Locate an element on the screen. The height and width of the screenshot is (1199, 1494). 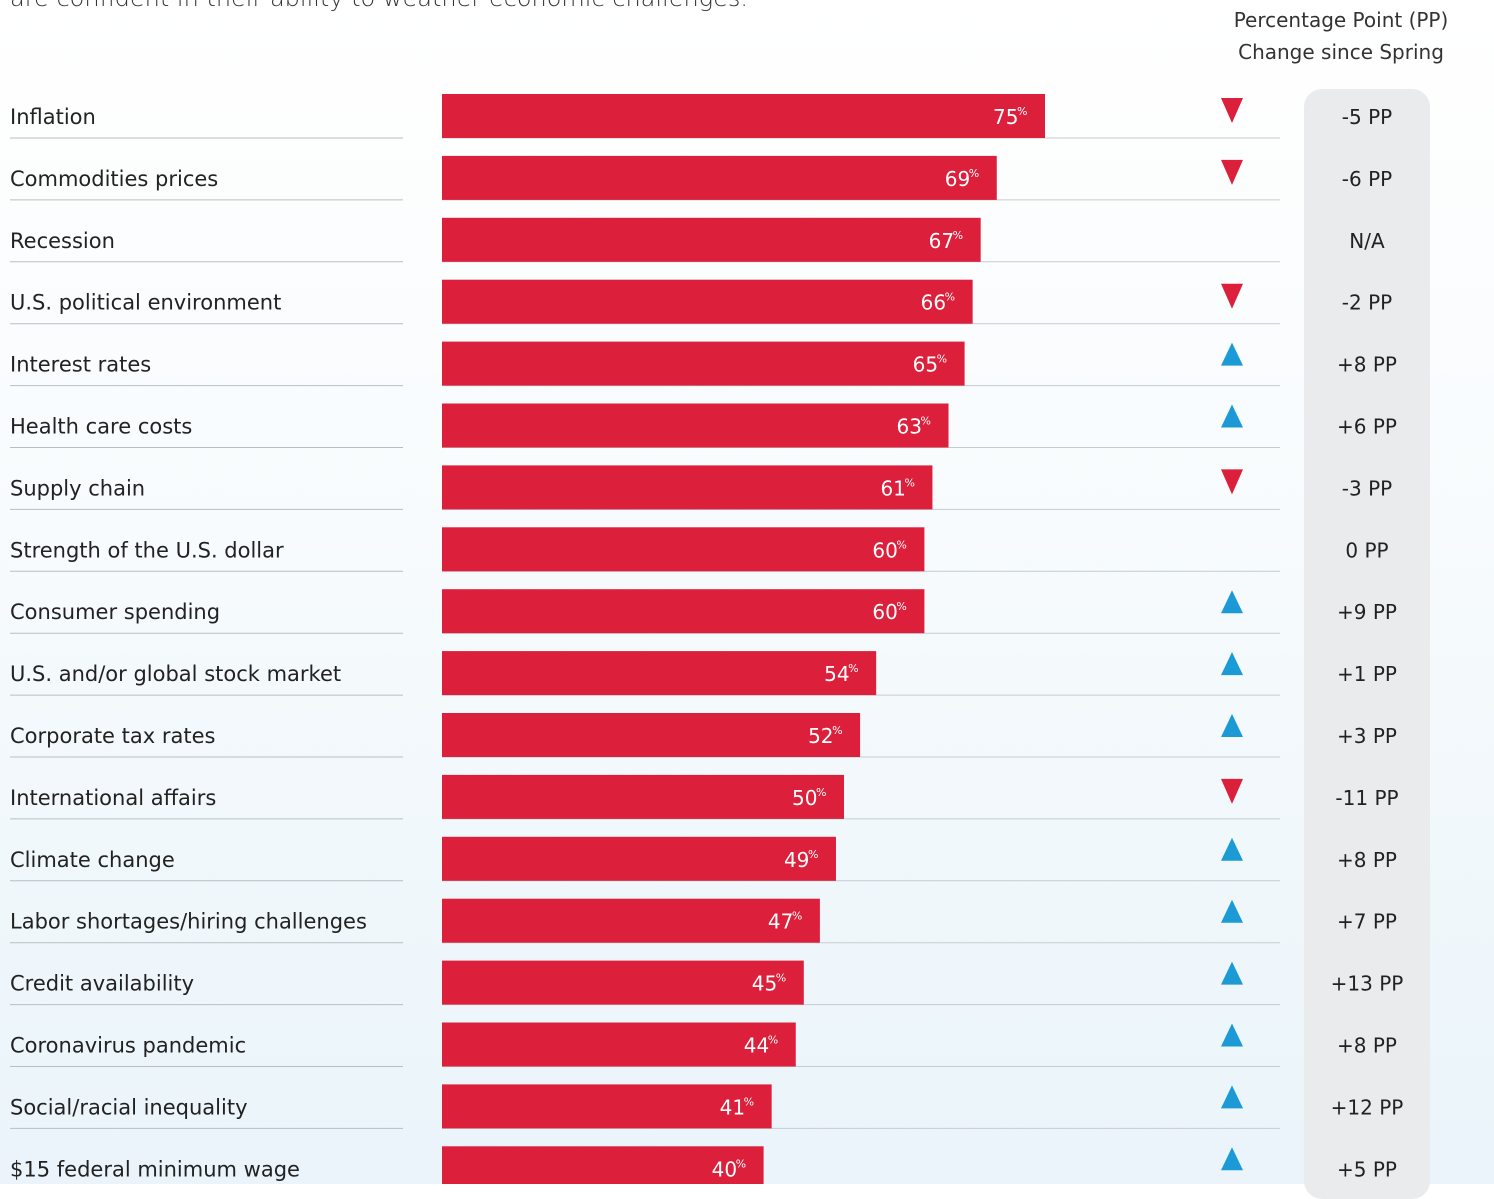
pp-change-label: +6 PP is located at coordinates (1367, 427).